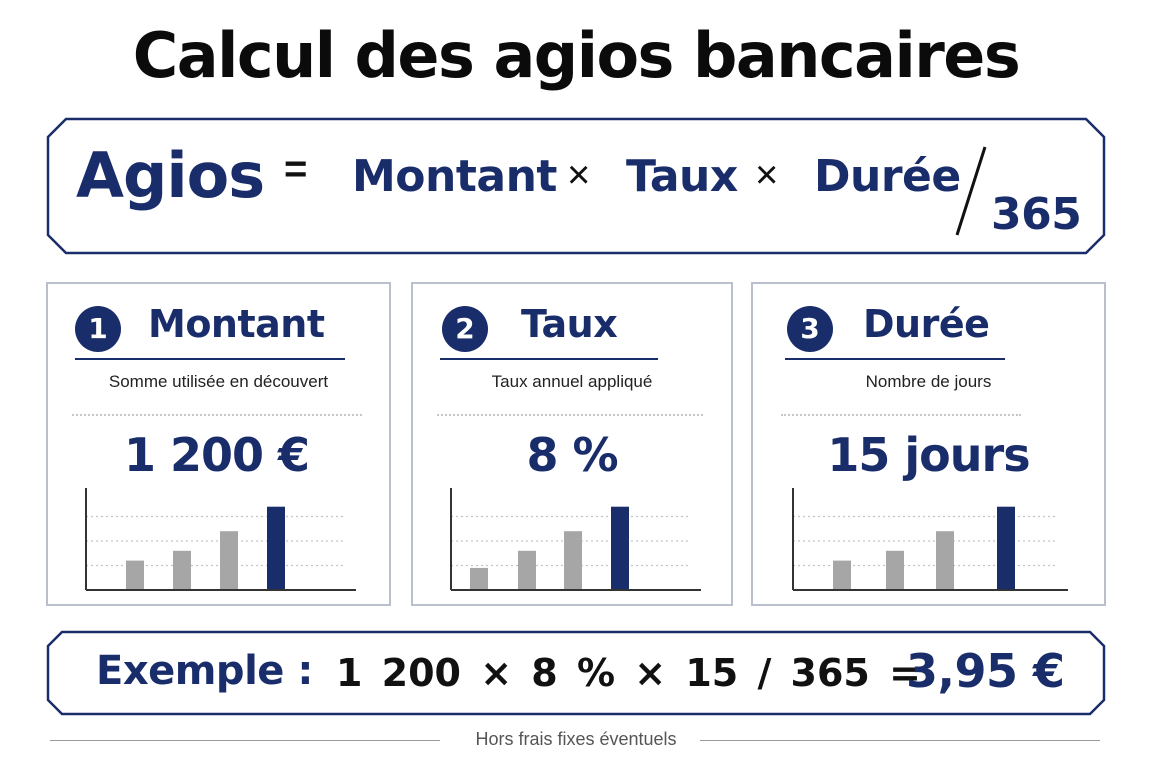 This screenshot has height=768, width=1152. Describe the element at coordinates (971, 191) in the screenshot. I see `fraction-slash` at that location.